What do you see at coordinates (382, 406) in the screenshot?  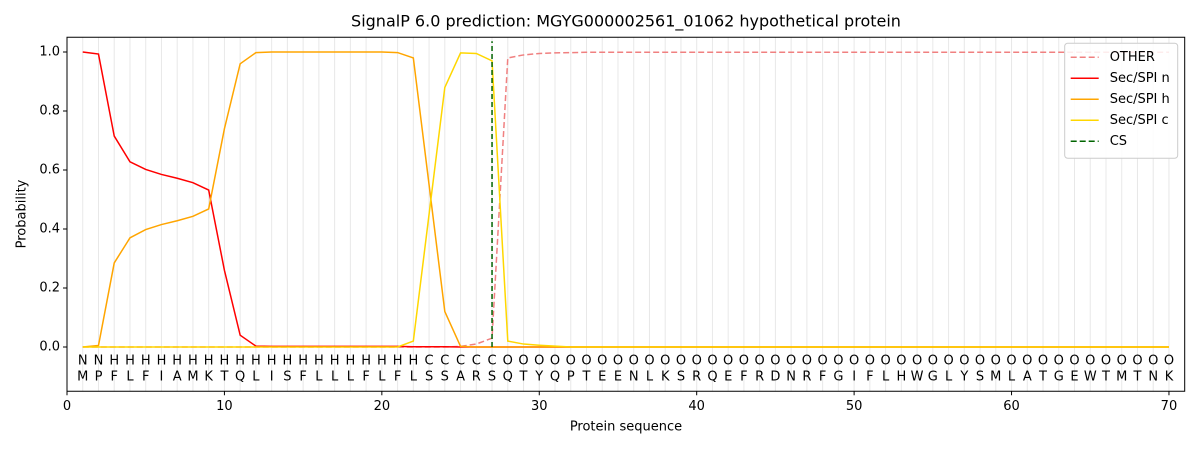 I see `x-tick-label: 20` at bounding box center [382, 406].